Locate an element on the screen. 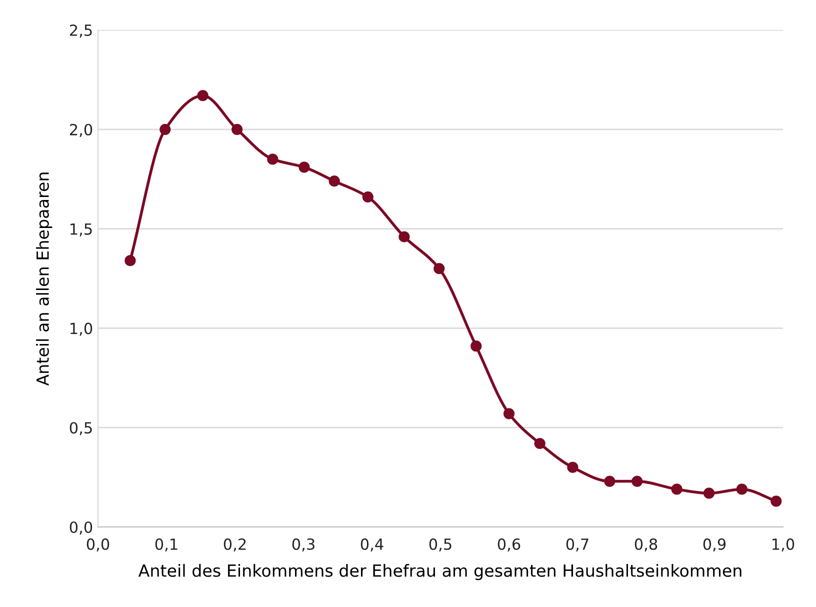 This screenshot has width=816, height=607. y-tick-label: 2,0 is located at coordinates (81, 130).